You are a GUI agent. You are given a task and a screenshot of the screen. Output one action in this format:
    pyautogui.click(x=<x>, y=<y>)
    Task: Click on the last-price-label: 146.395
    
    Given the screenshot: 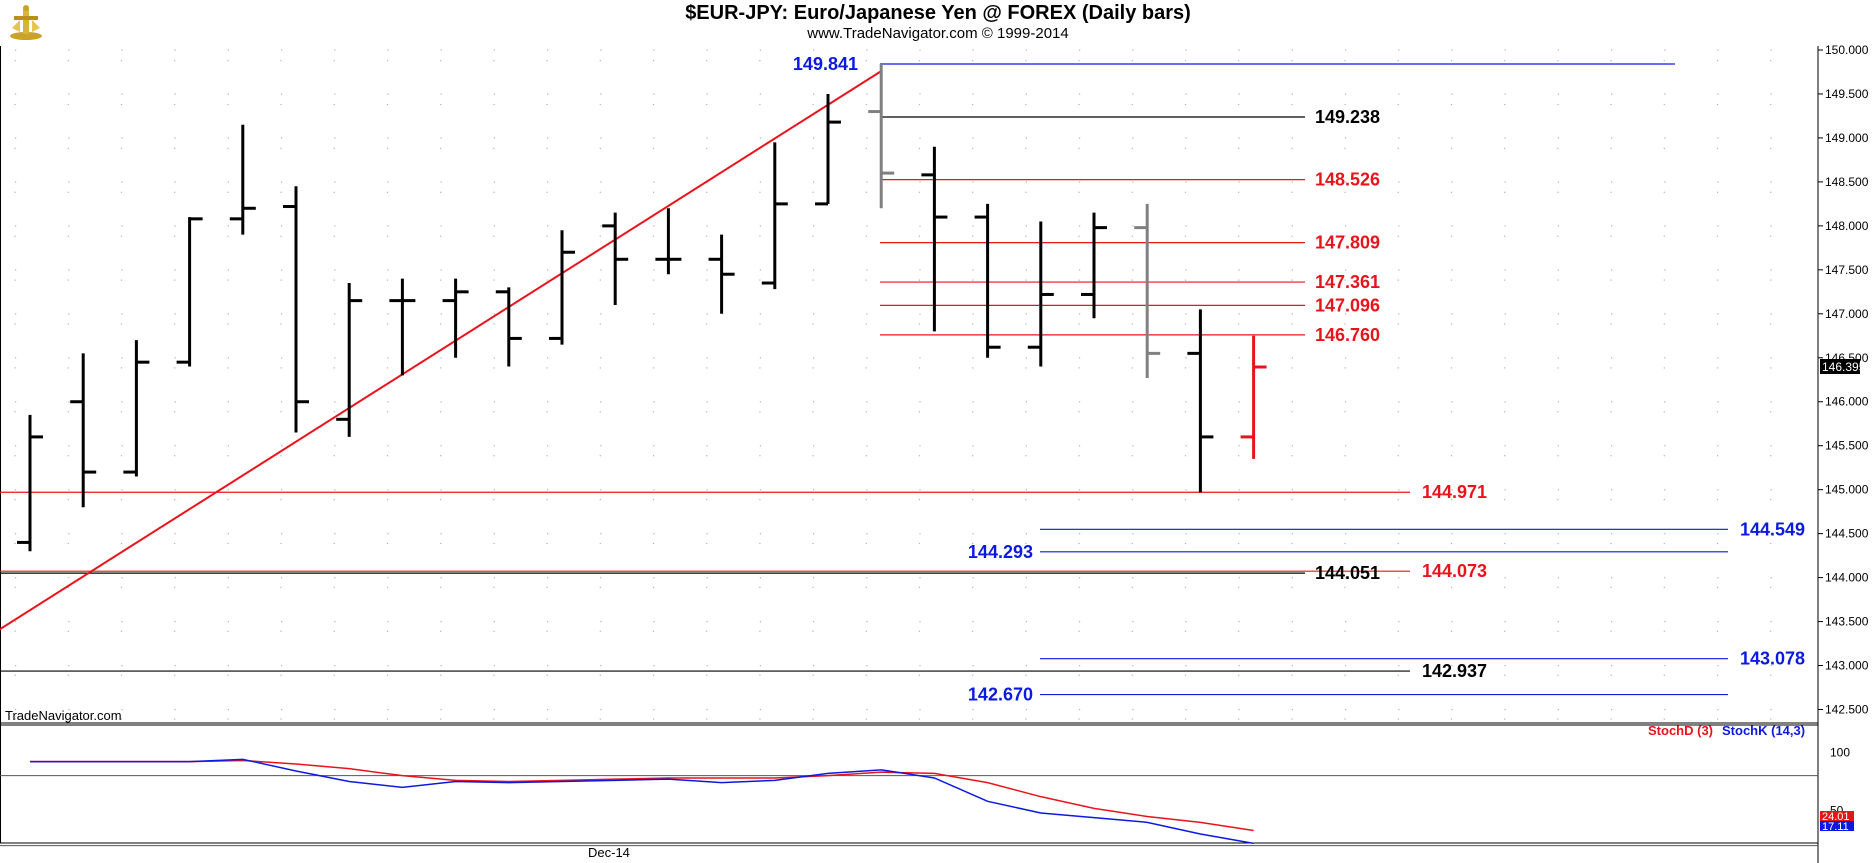 What is the action you would take?
    pyautogui.click(x=1844, y=367)
    